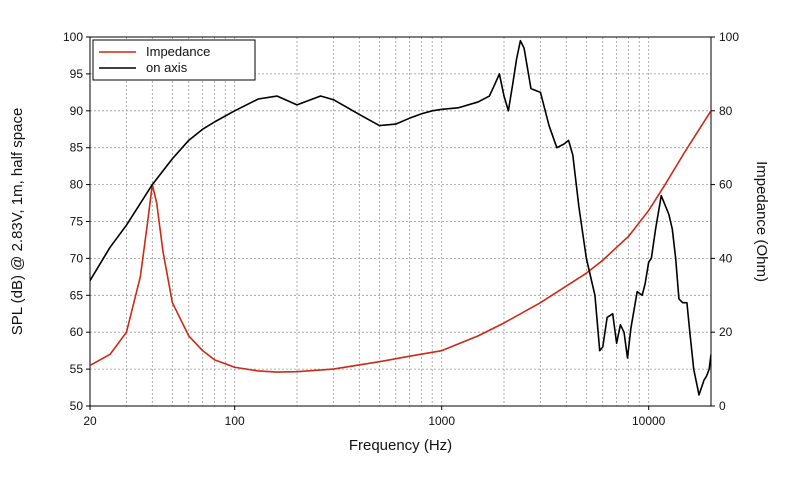  Describe the element at coordinates (235, 421) in the screenshot. I see `x-tick-label: 100` at that location.